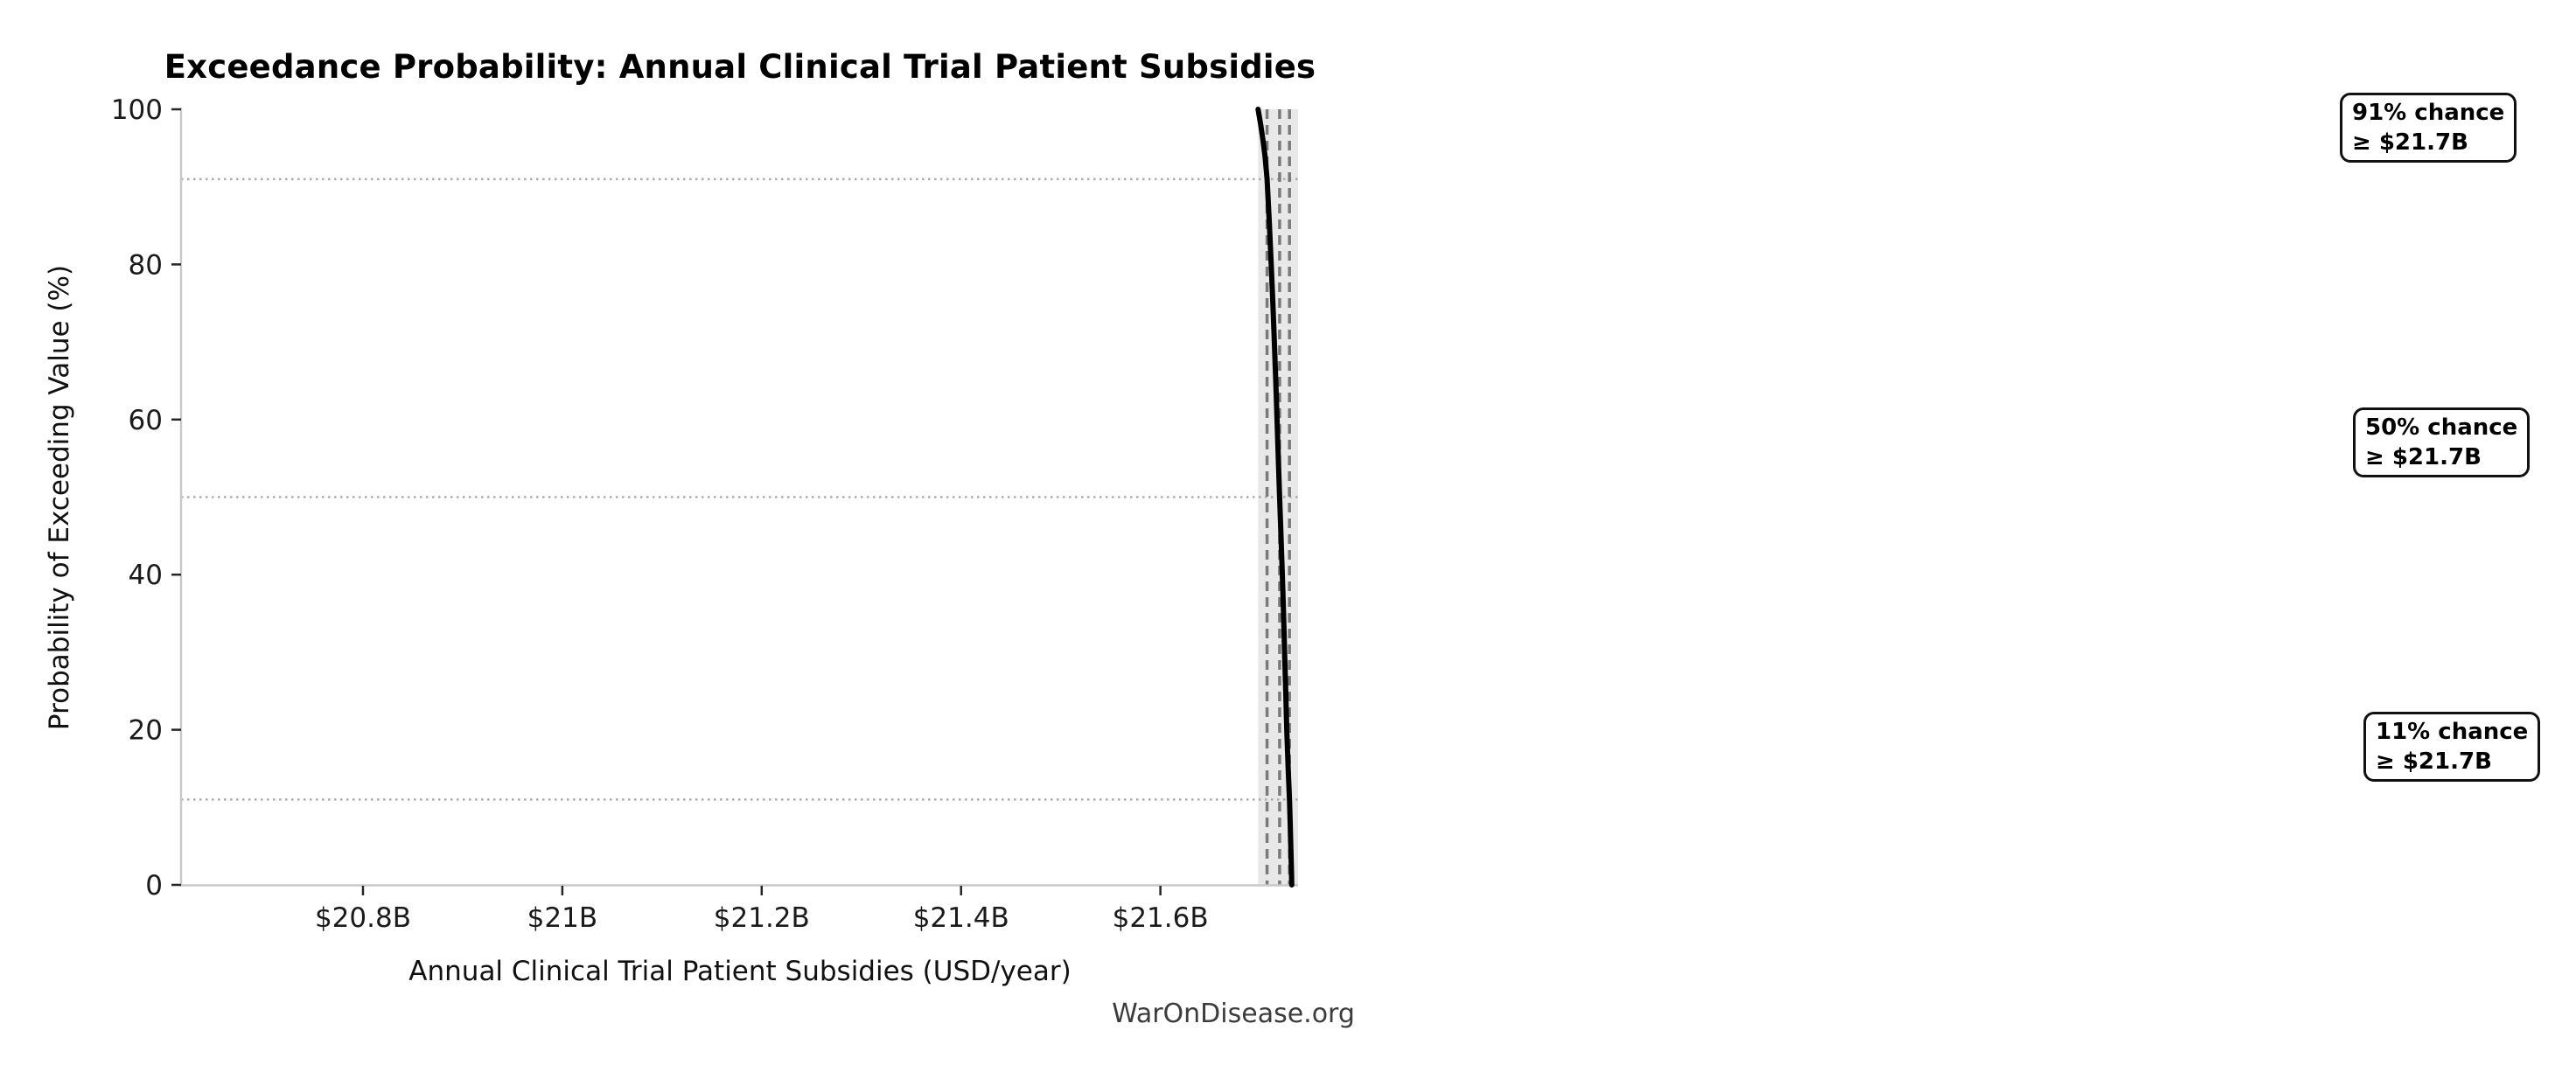  I want to click on y-tick-label: 100, so click(137, 110).